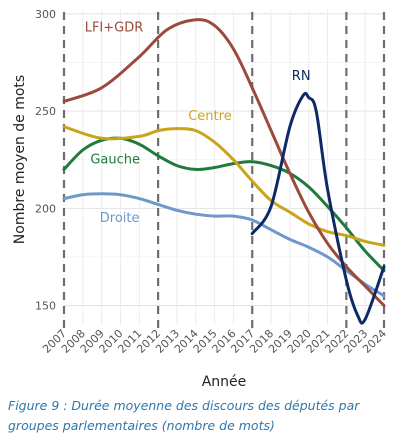 The height and width of the screenshot is (443, 409). I want to click on y-tick-label: 300, so click(45, 14).